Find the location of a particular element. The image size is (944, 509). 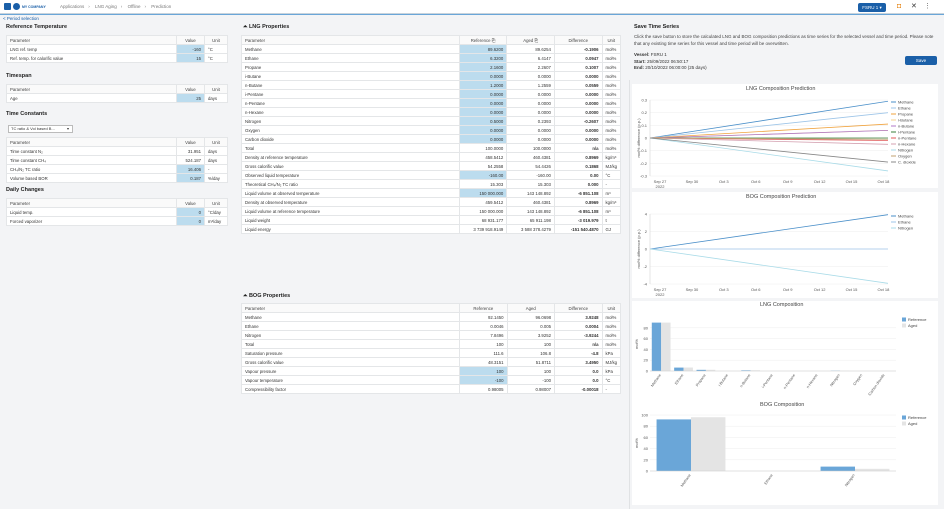

x-tick-label: Oct 3 is located at coordinates (724, 181).